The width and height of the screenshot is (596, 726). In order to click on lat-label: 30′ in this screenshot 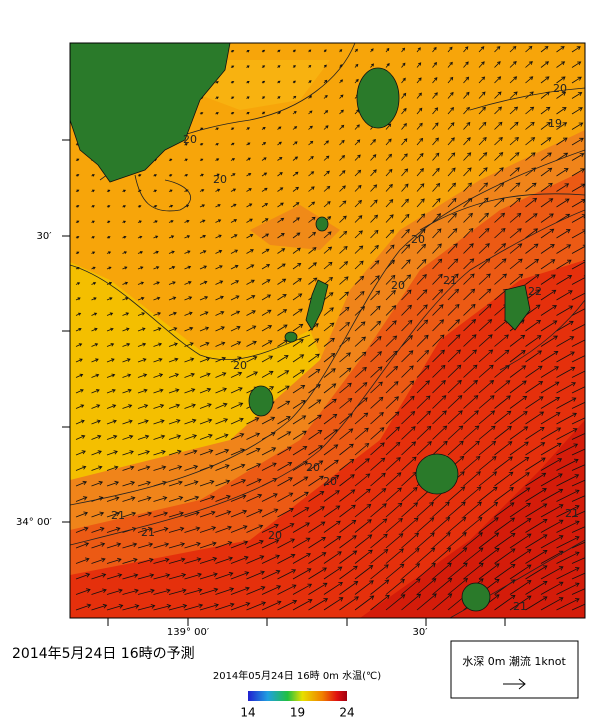, I will do `click(45, 236)`.